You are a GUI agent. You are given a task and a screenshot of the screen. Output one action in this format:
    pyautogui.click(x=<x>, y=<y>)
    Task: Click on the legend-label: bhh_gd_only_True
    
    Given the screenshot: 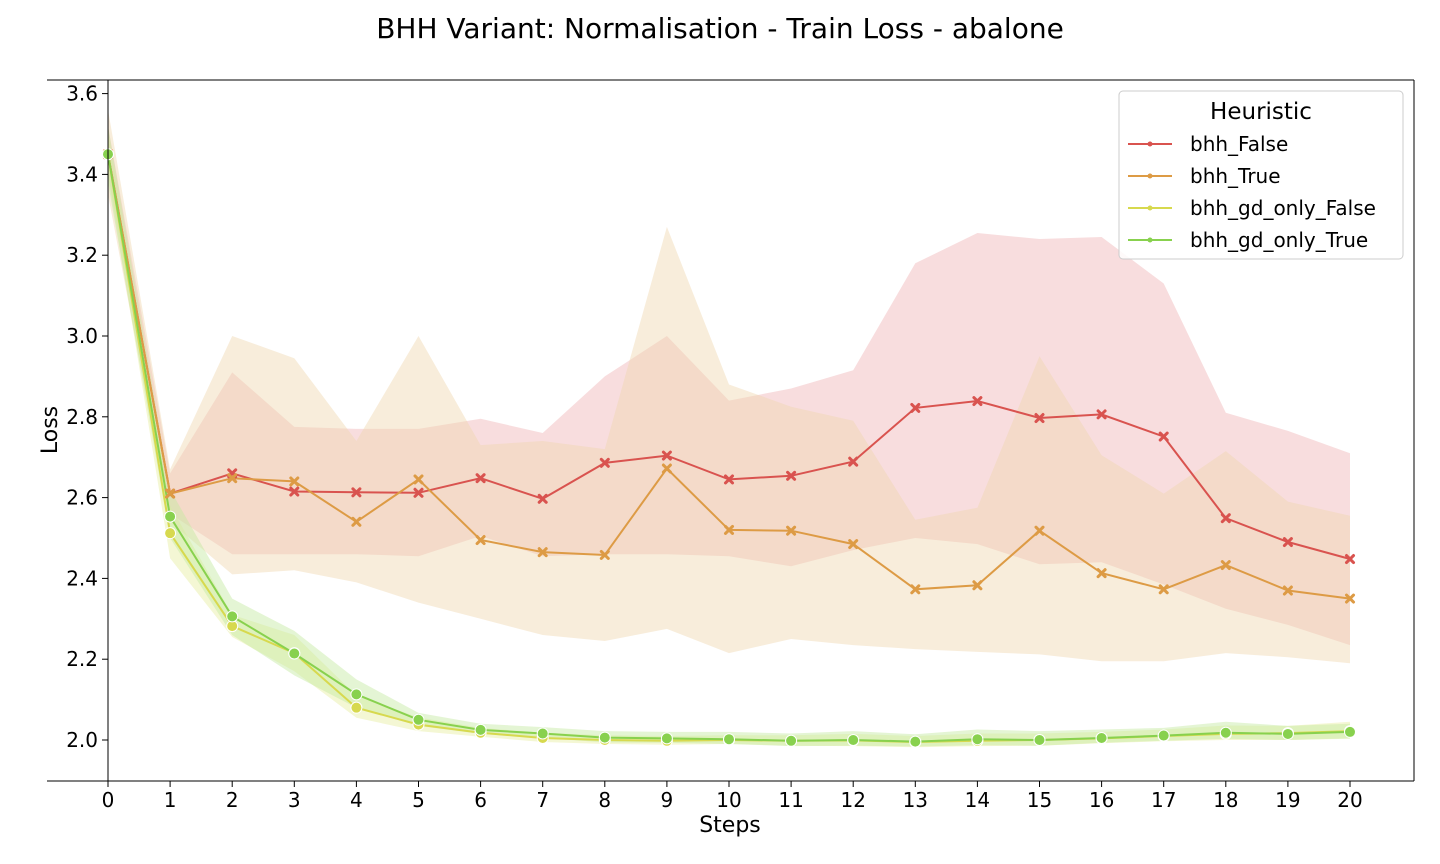 What is the action you would take?
    pyautogui.click(x=1279, y=240)
    